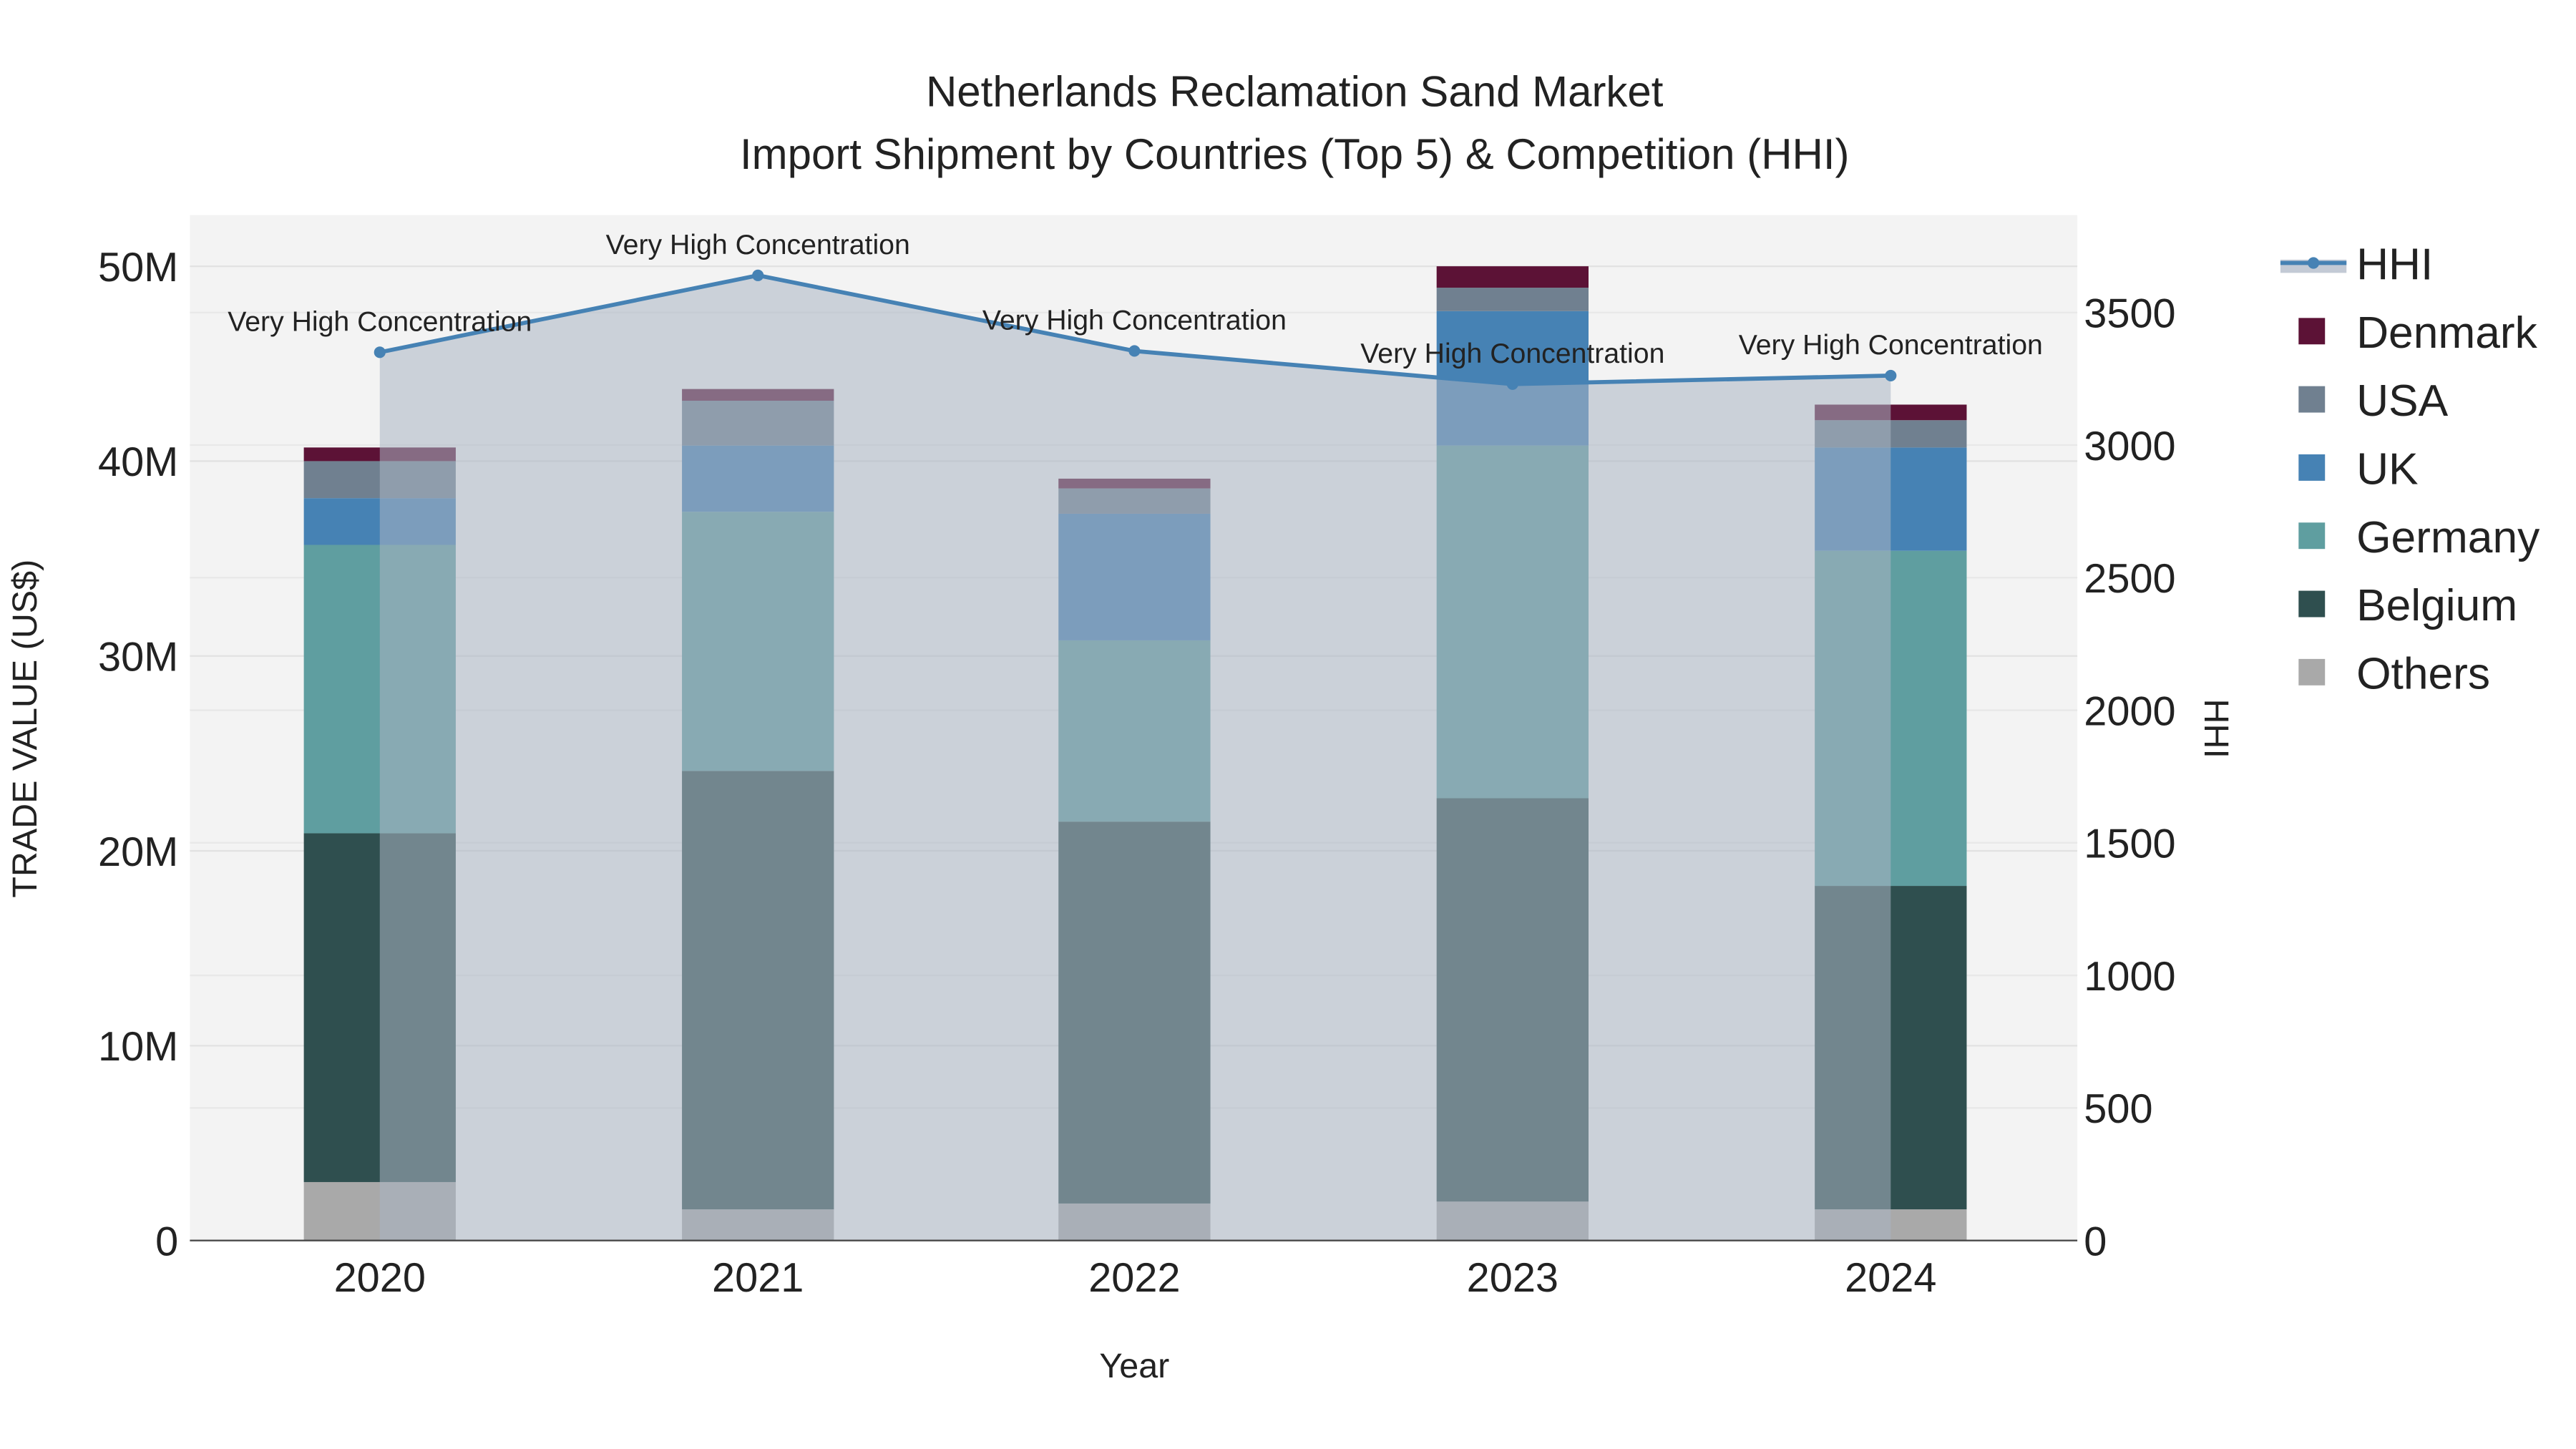 This screenshot has width=2576, height=1449. I want to click on y-tick-label: 30M, so click(138, 657).